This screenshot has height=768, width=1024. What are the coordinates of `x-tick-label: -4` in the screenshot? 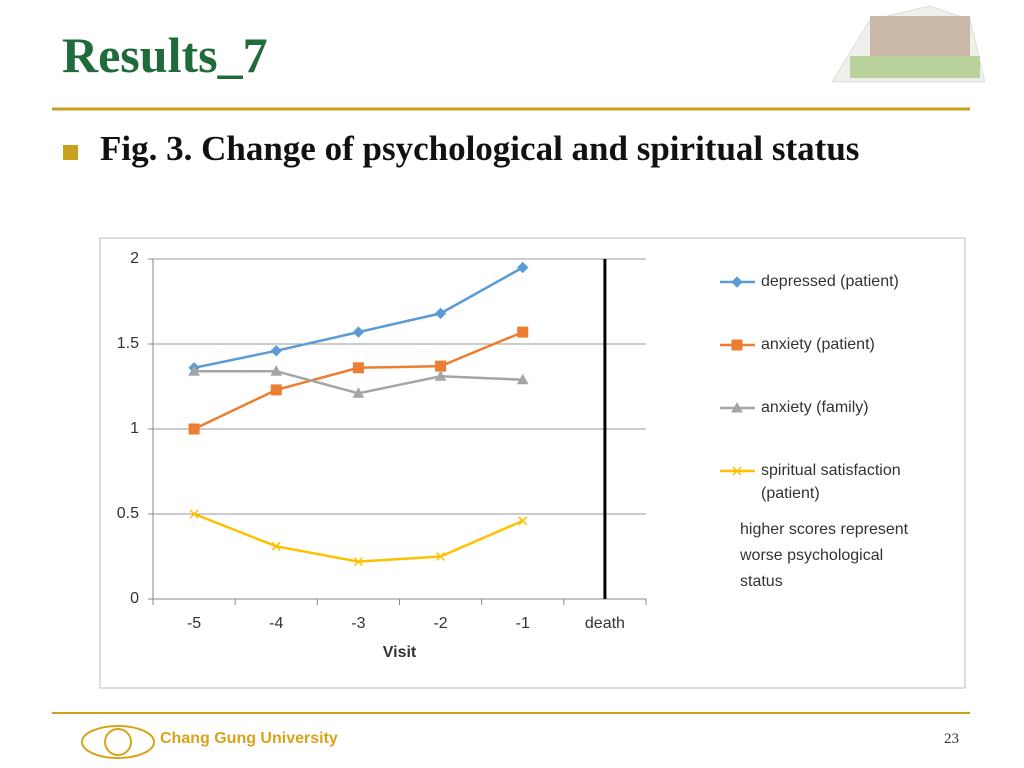 It's located at (276, 623).